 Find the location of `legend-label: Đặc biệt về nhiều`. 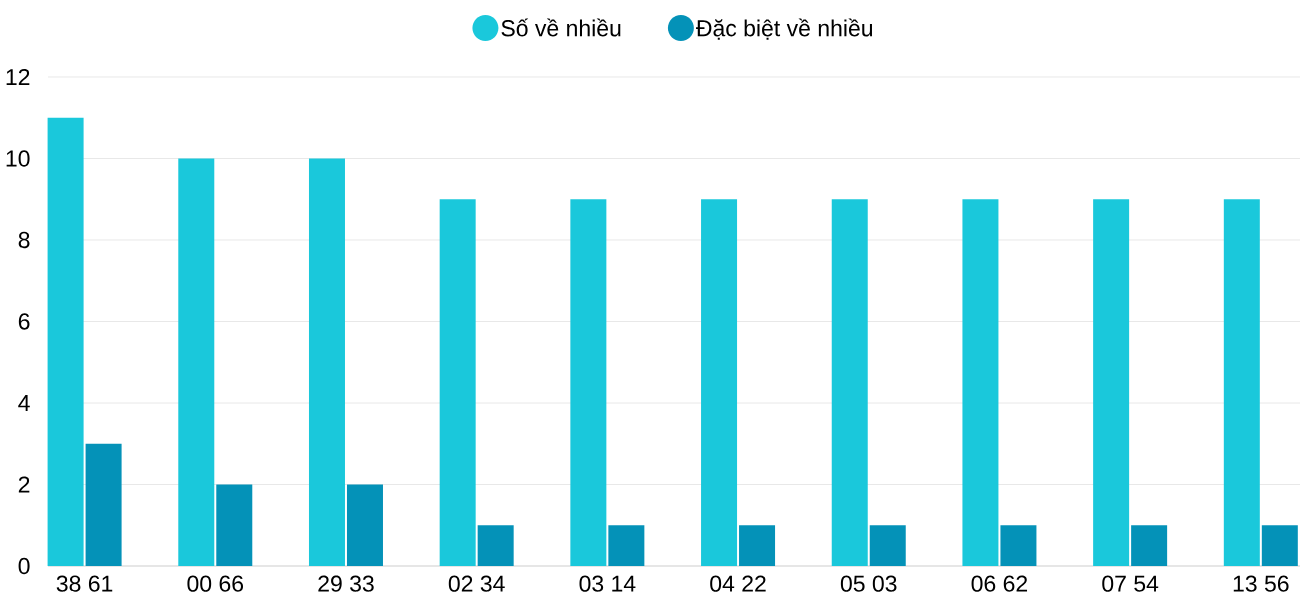

legend-label: Đặc biệt về nhiều is located at coordinates (784, 29).